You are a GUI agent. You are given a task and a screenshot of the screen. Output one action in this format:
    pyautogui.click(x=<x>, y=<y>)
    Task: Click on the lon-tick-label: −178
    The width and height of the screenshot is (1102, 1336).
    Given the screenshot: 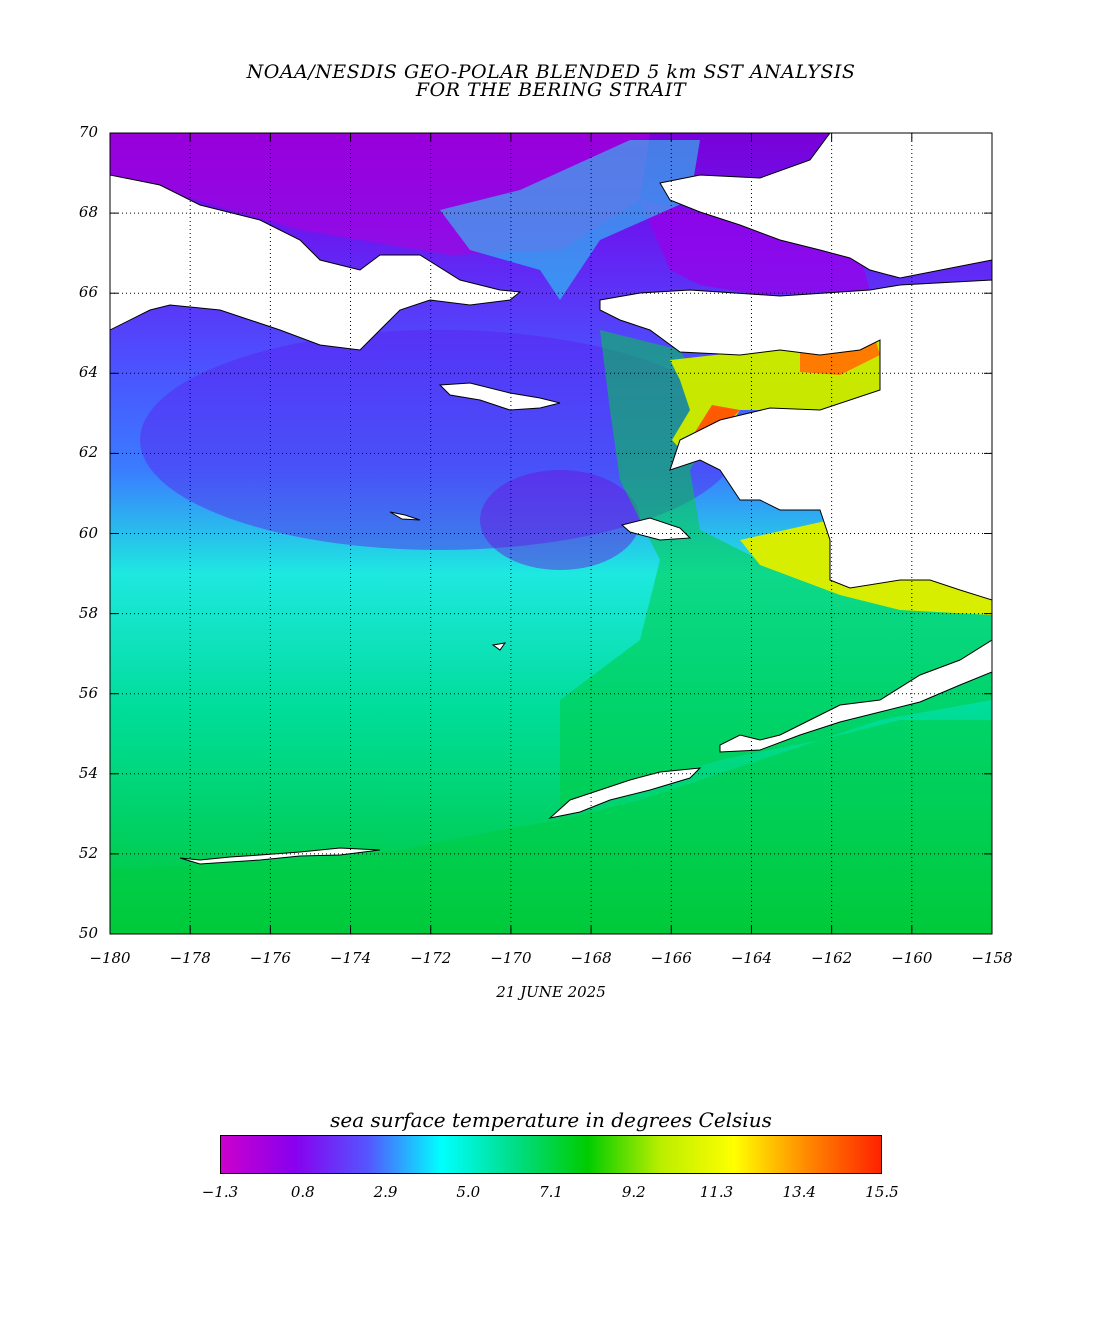 What is the action you would take?
    pyautogui.click(x=190, y=958)
    